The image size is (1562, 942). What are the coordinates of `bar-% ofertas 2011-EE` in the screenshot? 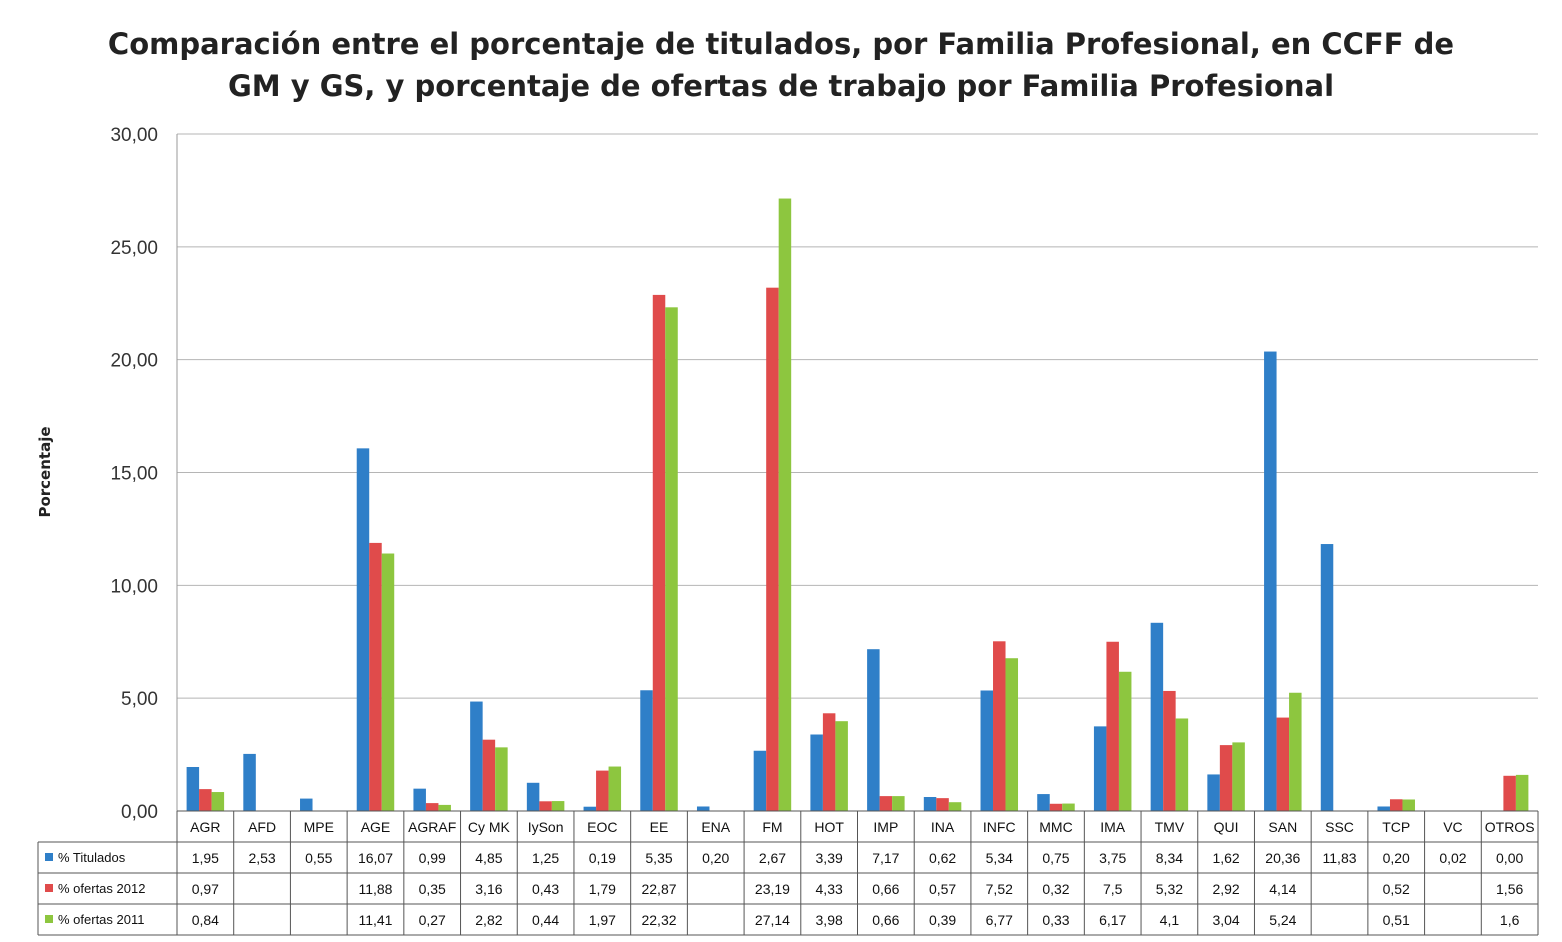 It's located at (671, 559).